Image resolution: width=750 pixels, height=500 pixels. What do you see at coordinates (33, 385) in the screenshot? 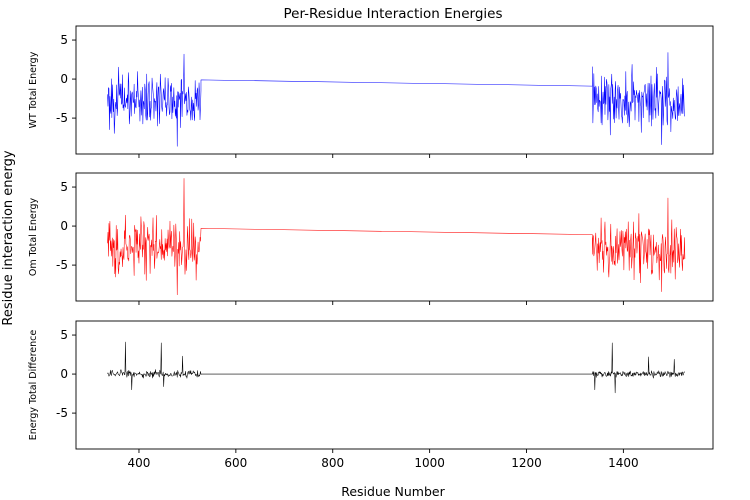
I see `panel-y-axis-label-diff: Energy Total Difference` at bounding box center [33, 385].